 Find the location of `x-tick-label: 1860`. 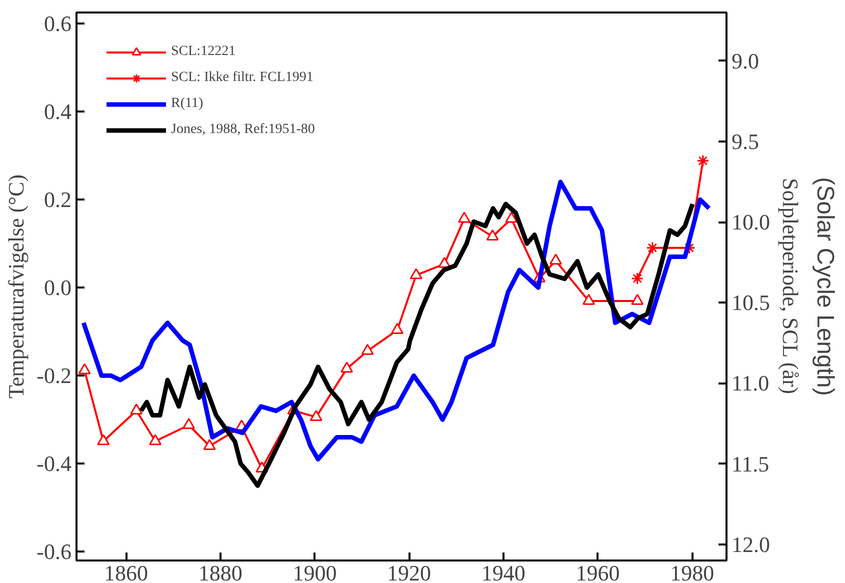

x-tick-label: 1860 is located at coordinates (126, 571).